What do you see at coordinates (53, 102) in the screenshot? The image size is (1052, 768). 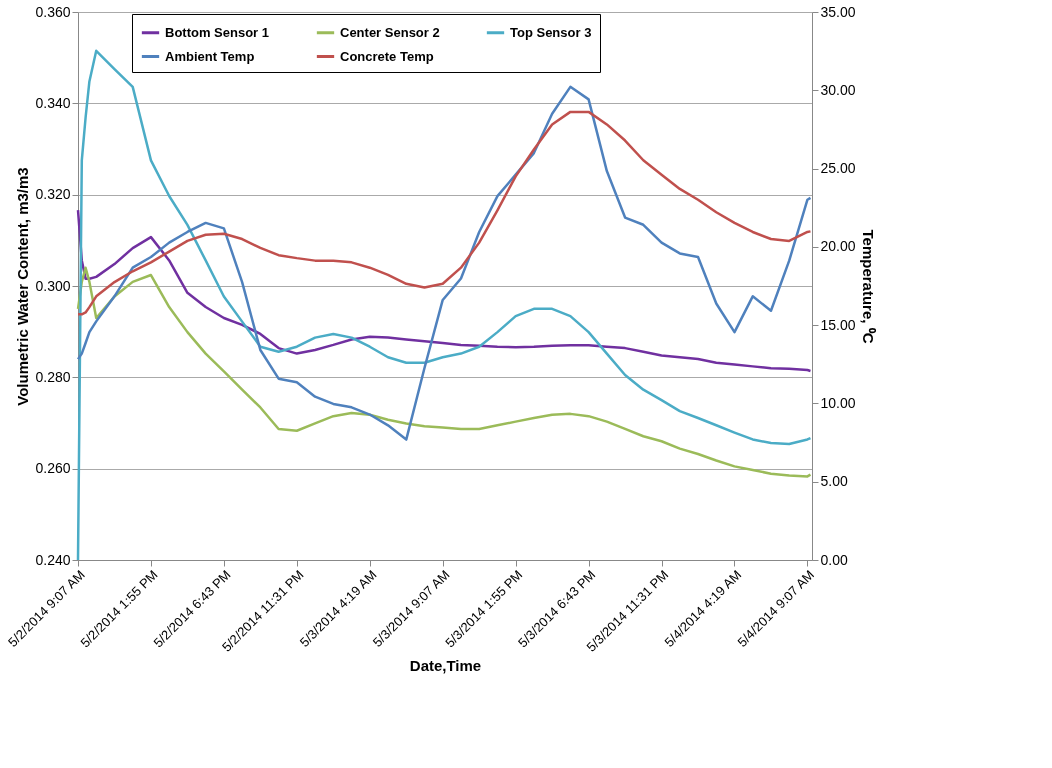 I see `y-tick-label: 0.340` at bounding box center [53, 102].